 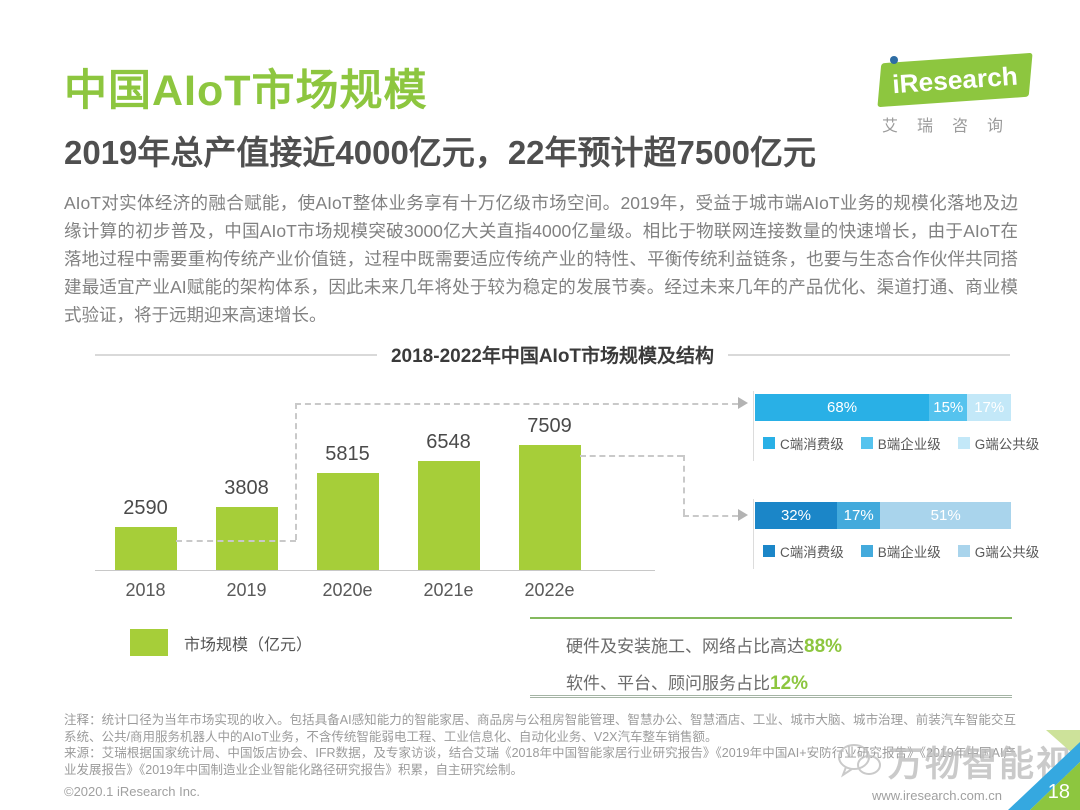 I want to click on page-number: 18, so click(x=1058, y=792).